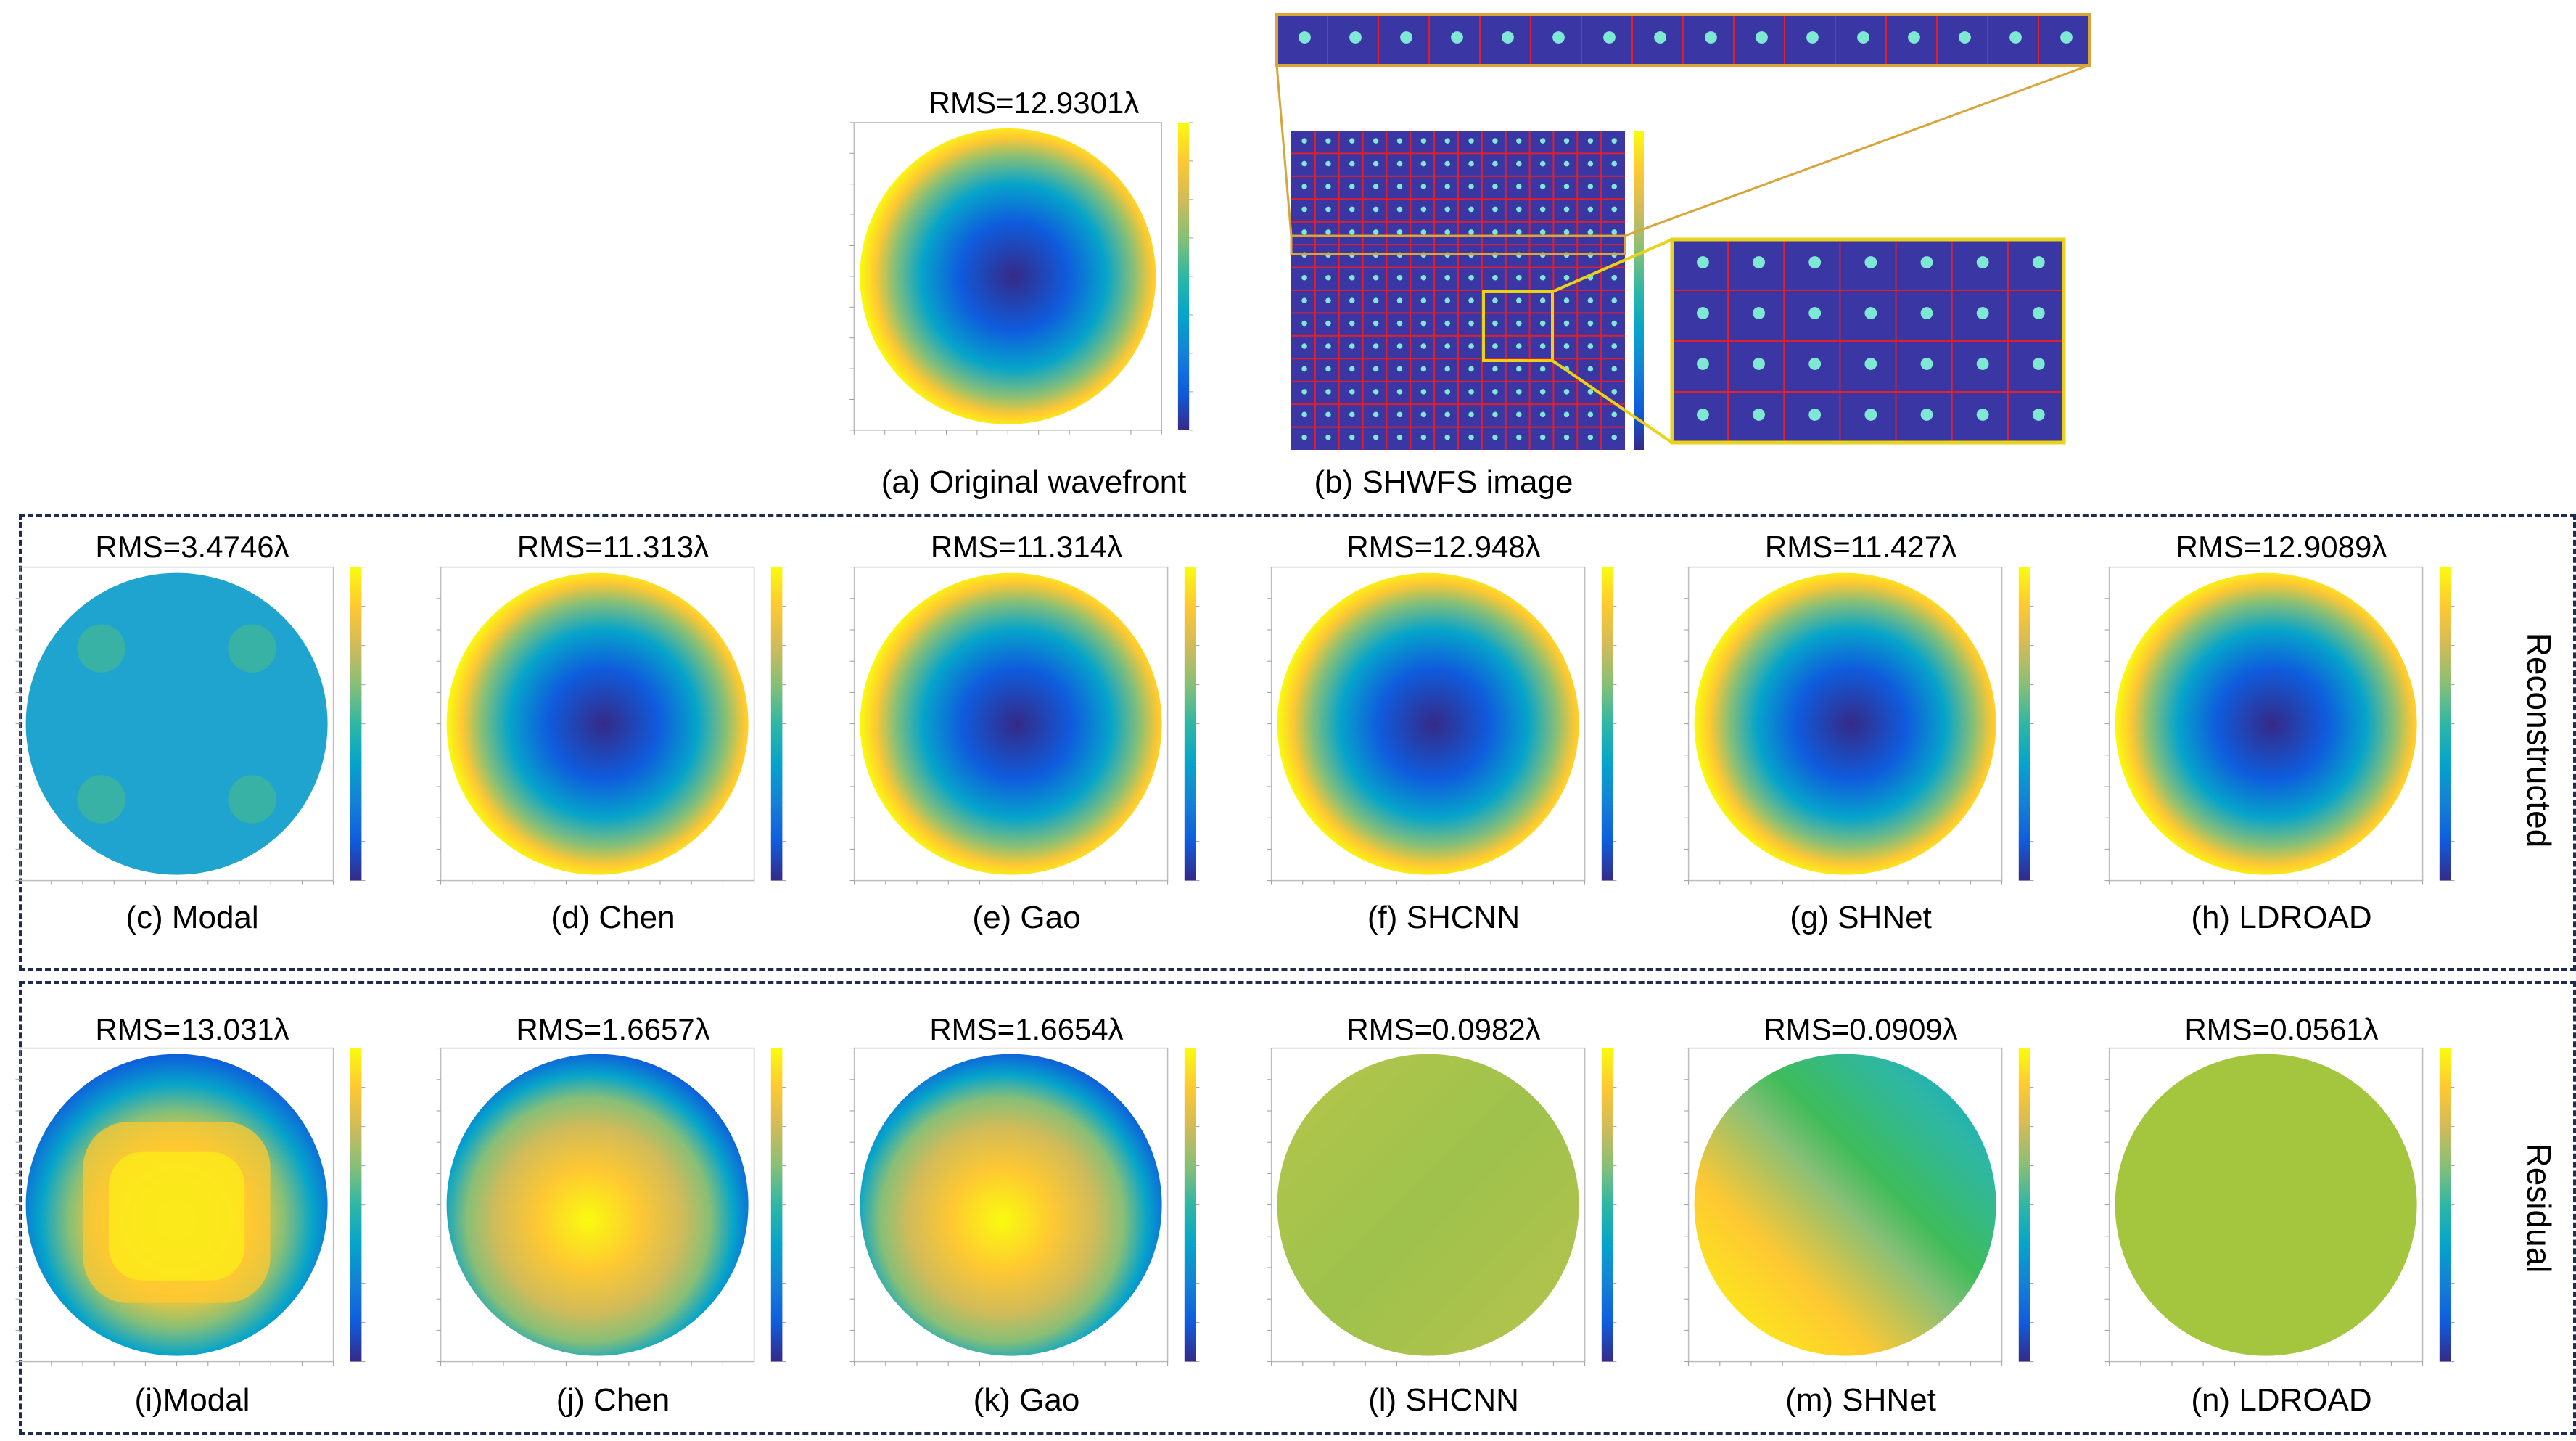  I want to click on panel-caption: (j) Chen, so click(613, 1400).